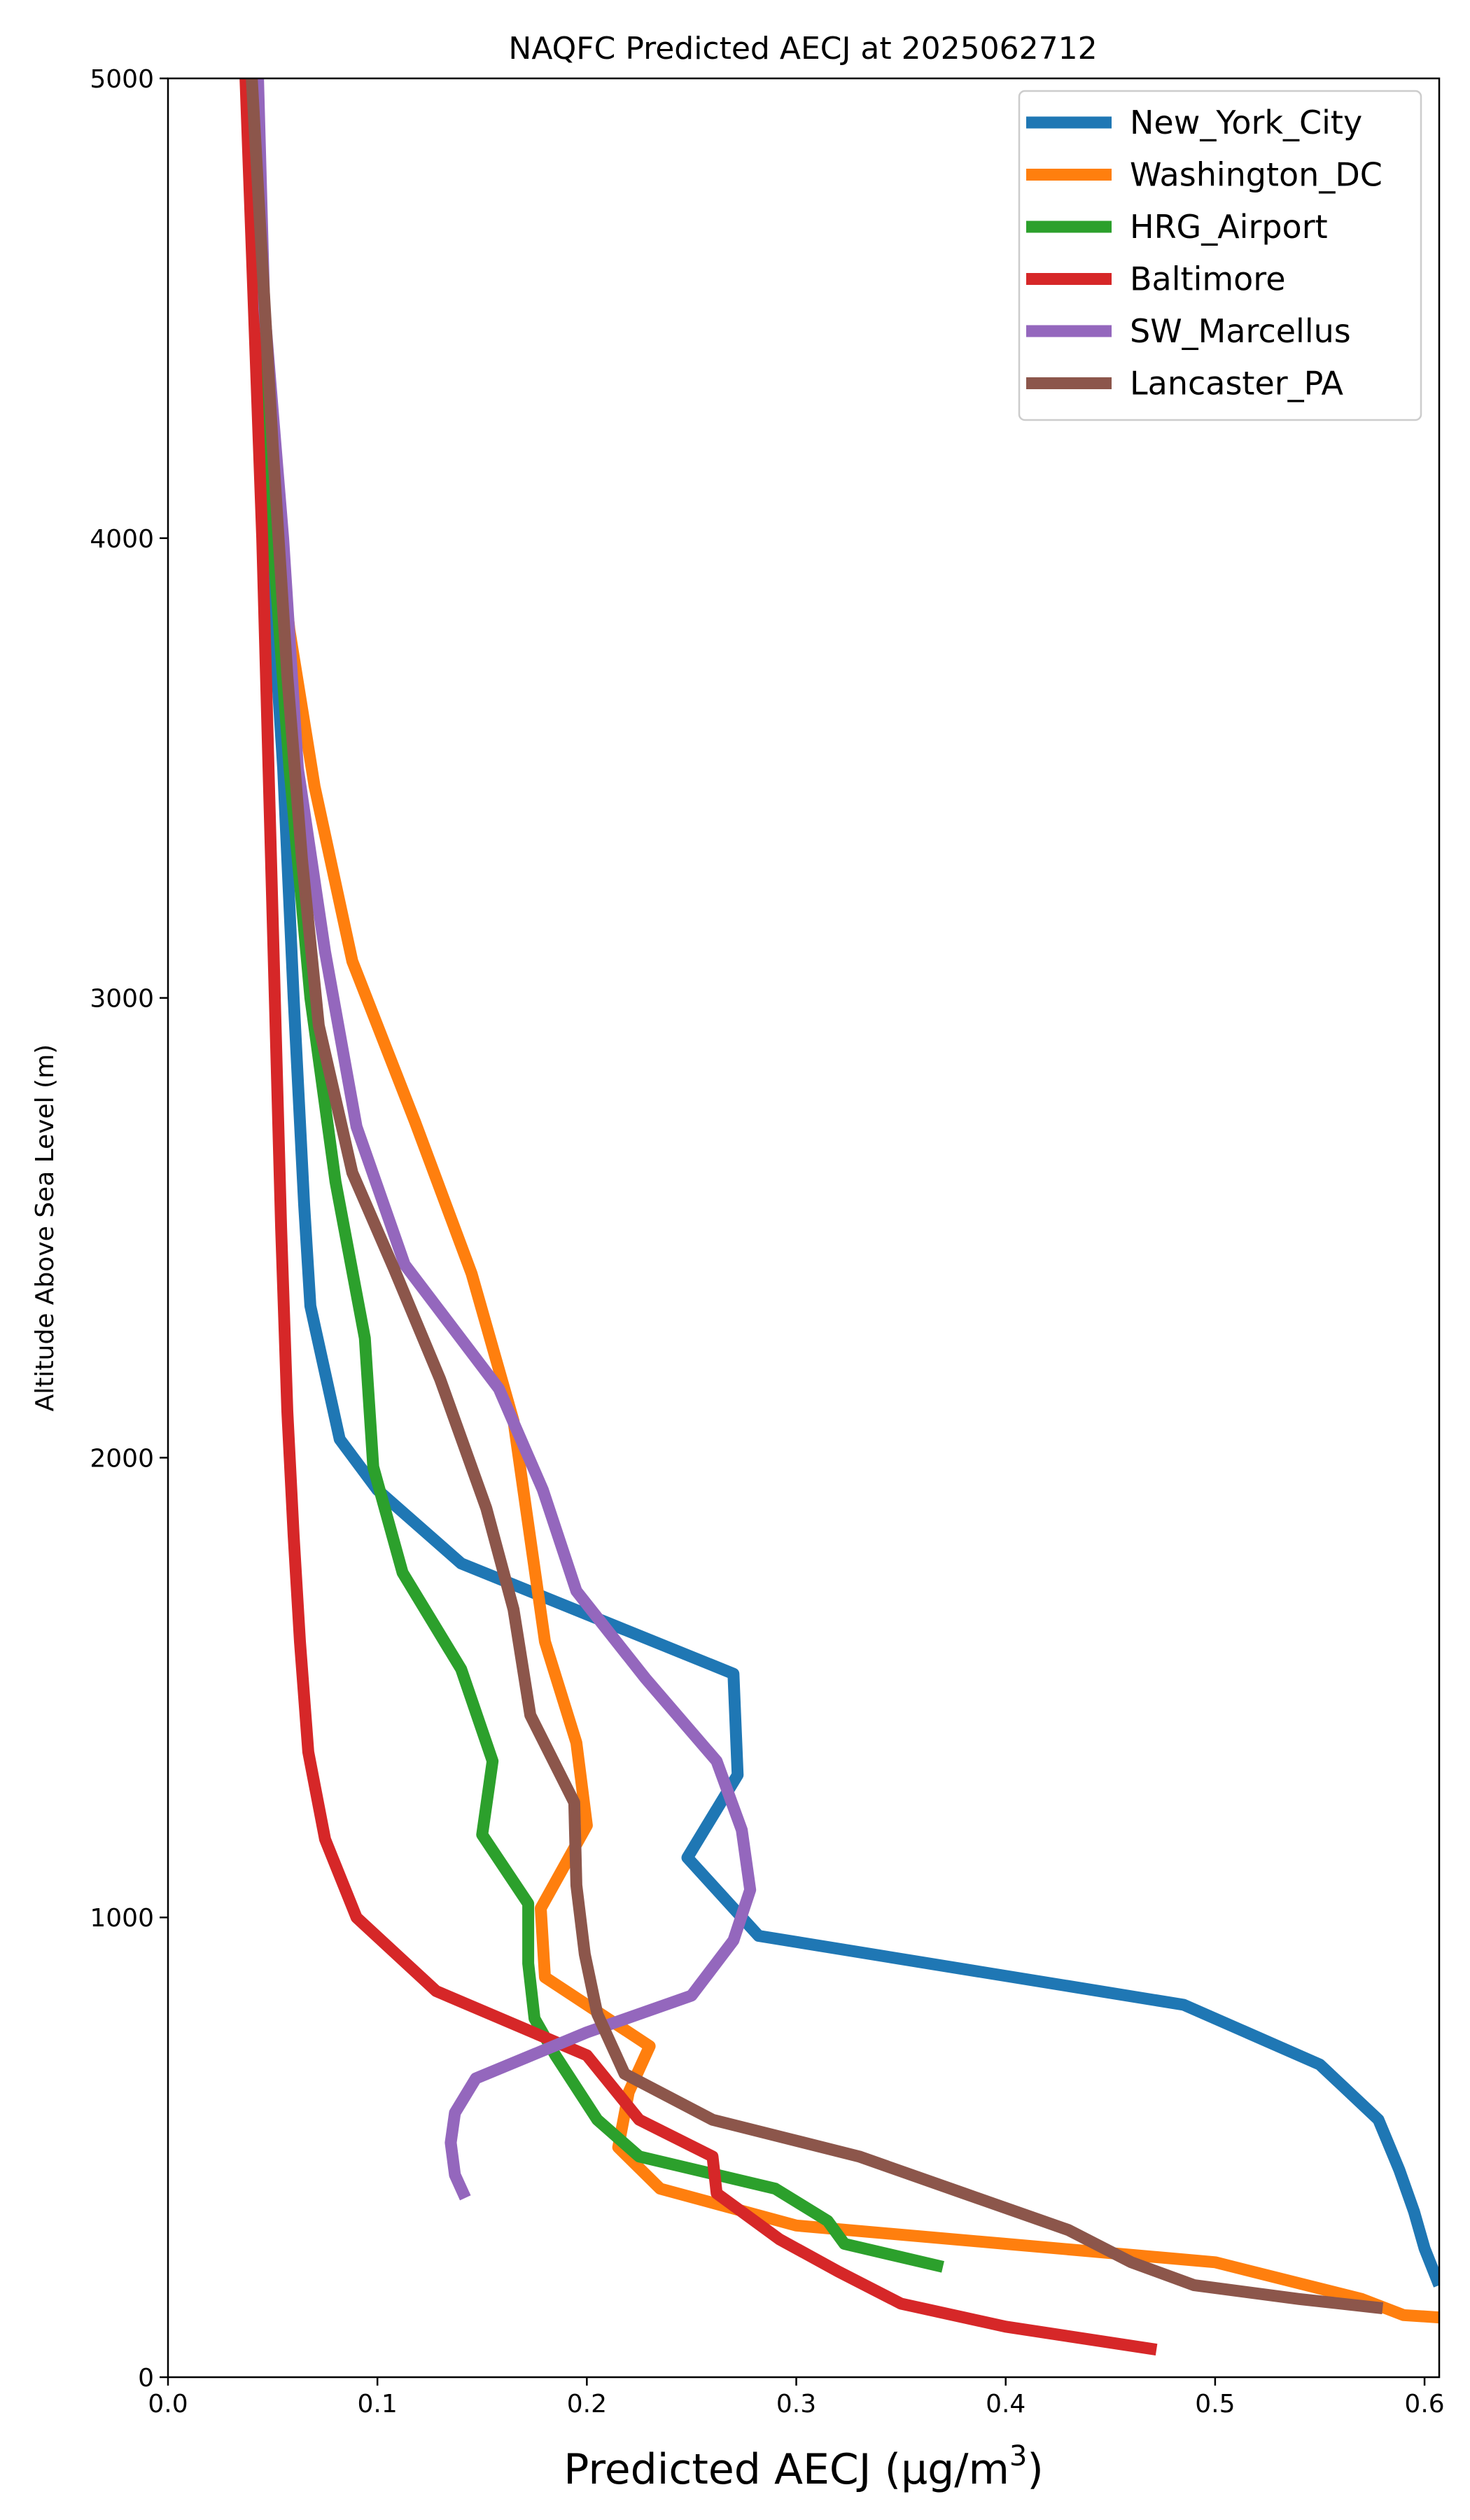 Image resolution: width=1470 pixels, height=2520 pixels. Describe the element at coordinates (129, 1229) in the screenshot. I see `y-axis-ticks: 0 1000 2000 3000 4000 5000` at that location.